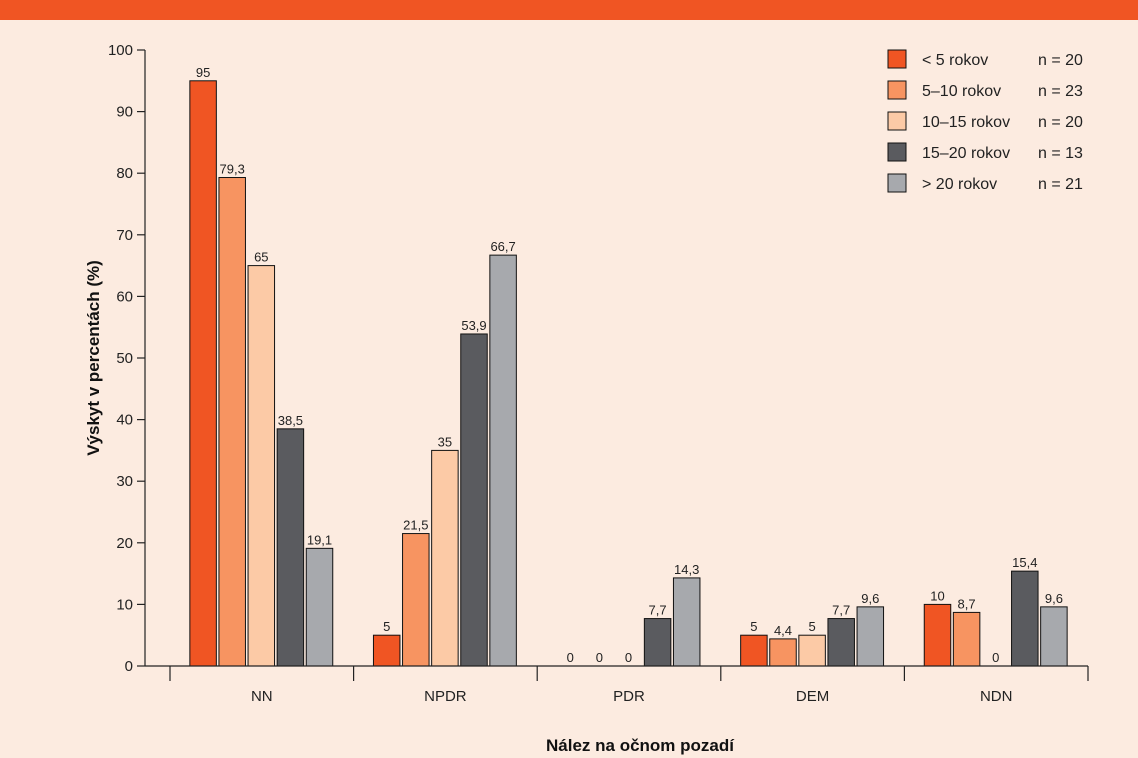 This screenshot has height=758, width=1138. Describe the element at coordinates (1060, 184) in the screenshot. I see `legend-count: n = 21` at that location.